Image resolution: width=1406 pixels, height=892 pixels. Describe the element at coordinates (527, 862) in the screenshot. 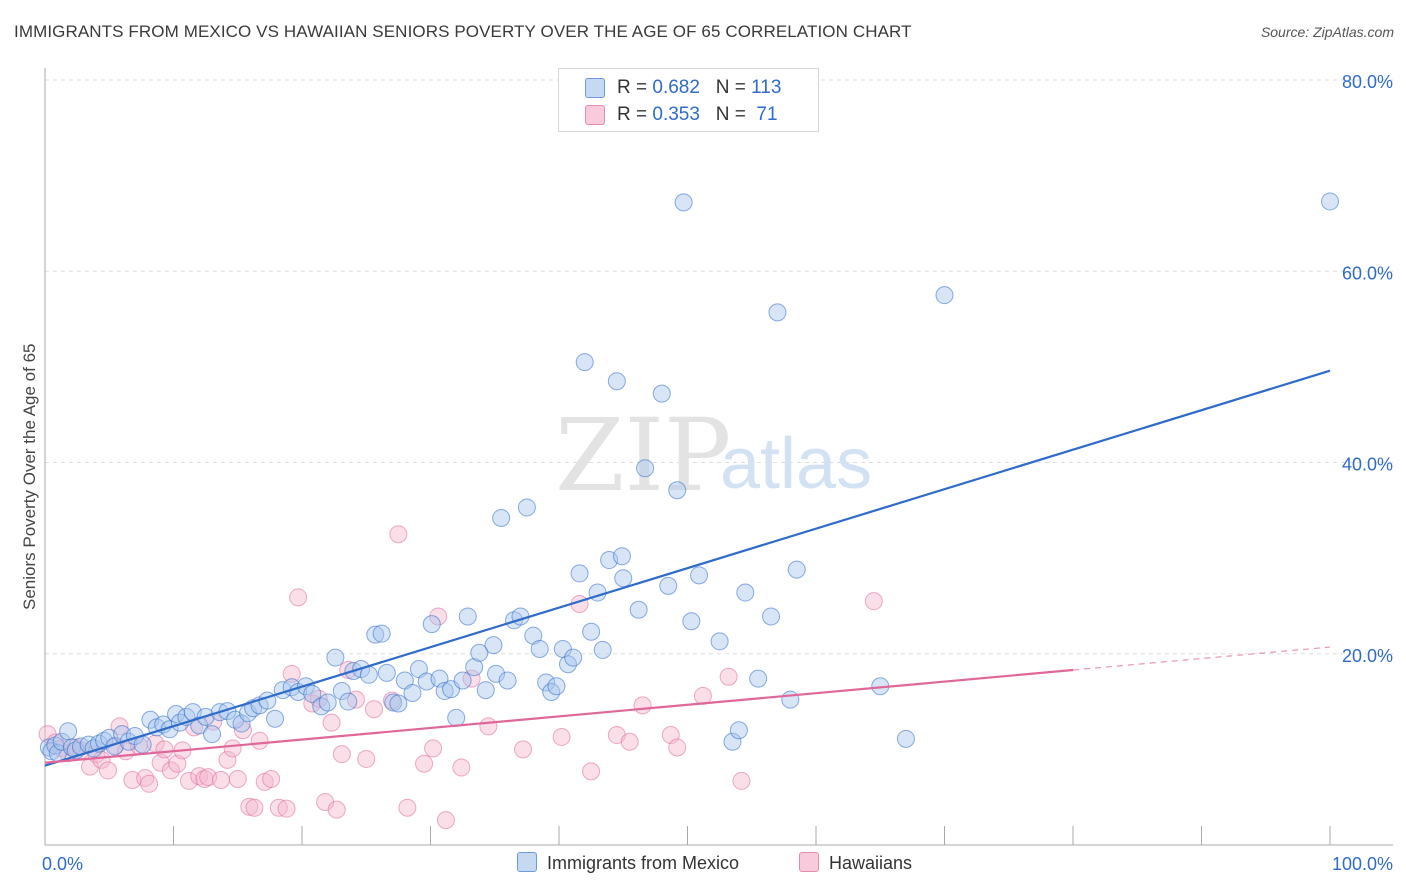

I see `legend-swatch-mexico` at that location.